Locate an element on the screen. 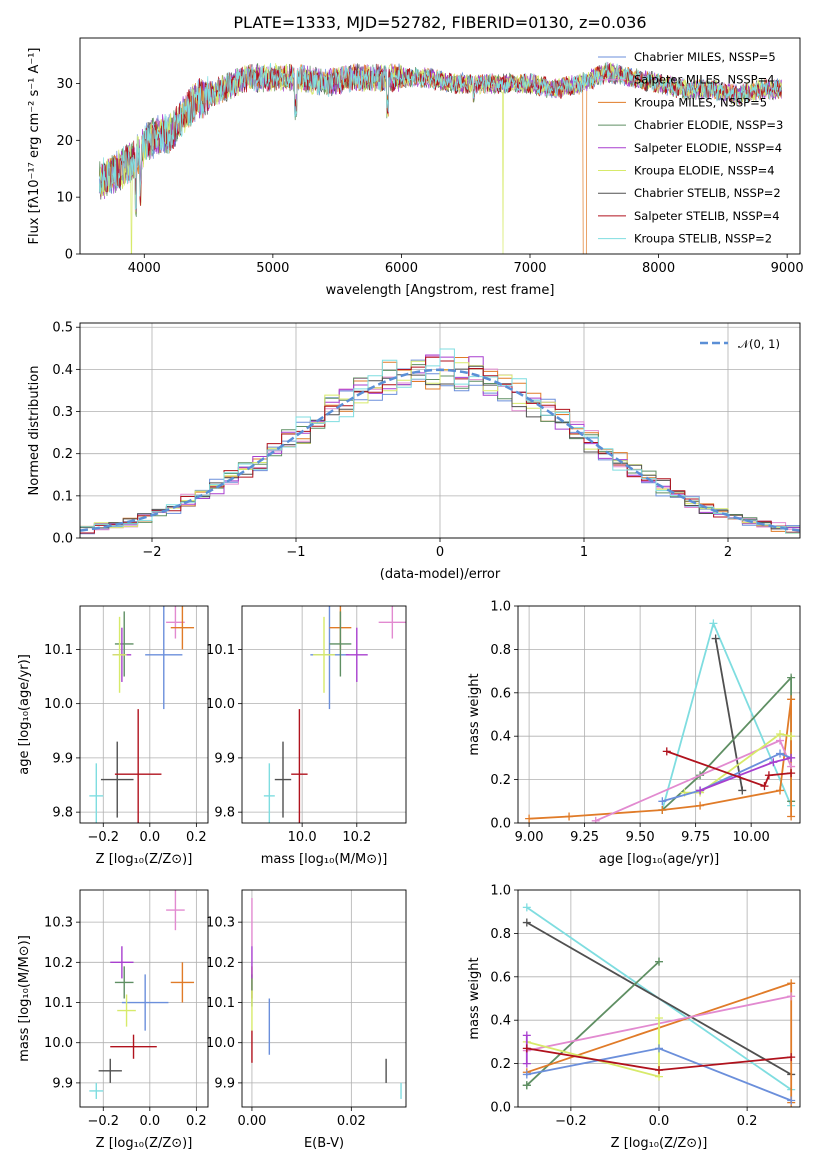 This screenshot has width=819, height=1174. y-tick-label: 0.1 is located at coordinates (62, 496).